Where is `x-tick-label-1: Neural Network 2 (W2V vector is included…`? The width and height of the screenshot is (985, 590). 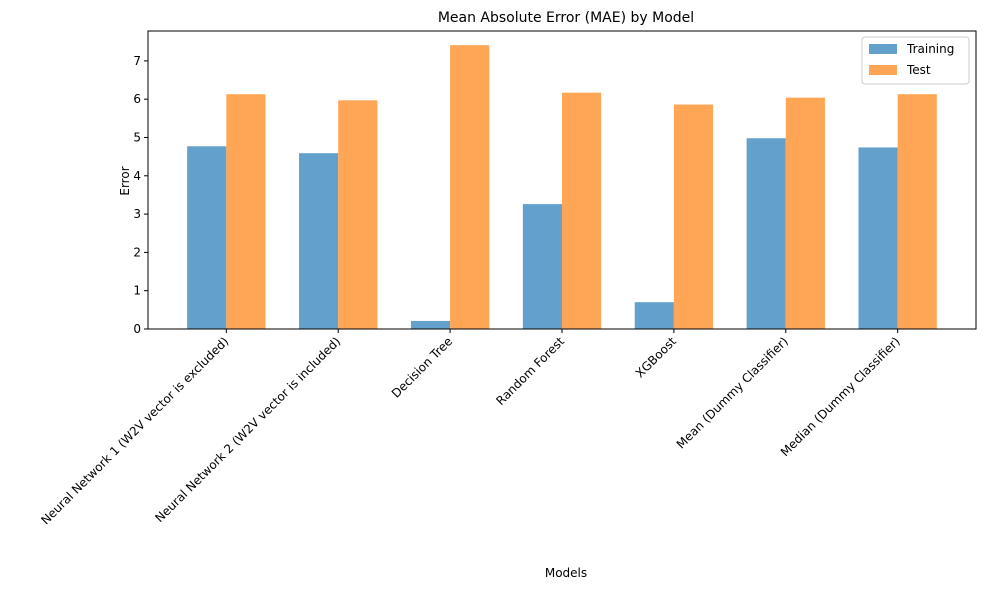
x-tick-label-1: Neural Network 2 (W2V vector is included… is located at coordinates (247, 429).